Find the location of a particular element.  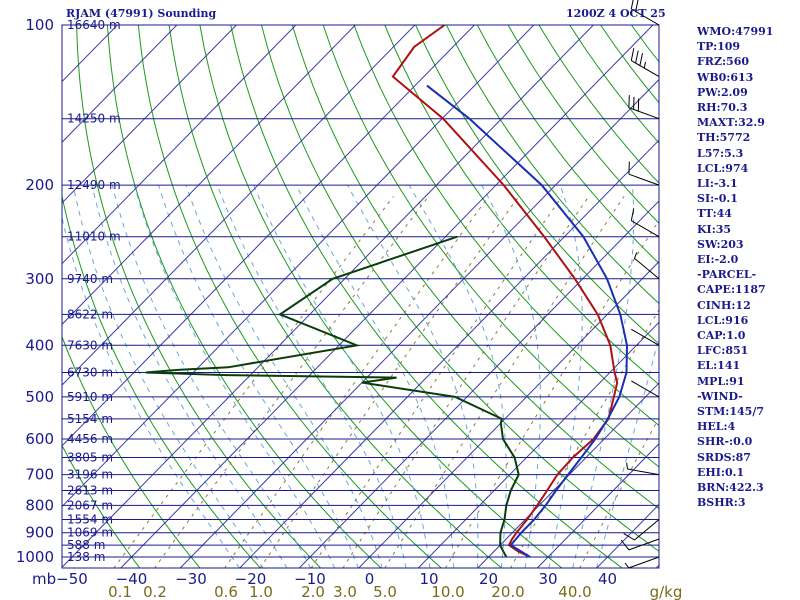

index-item: CINH:12 is located at coordinates (724, 305).